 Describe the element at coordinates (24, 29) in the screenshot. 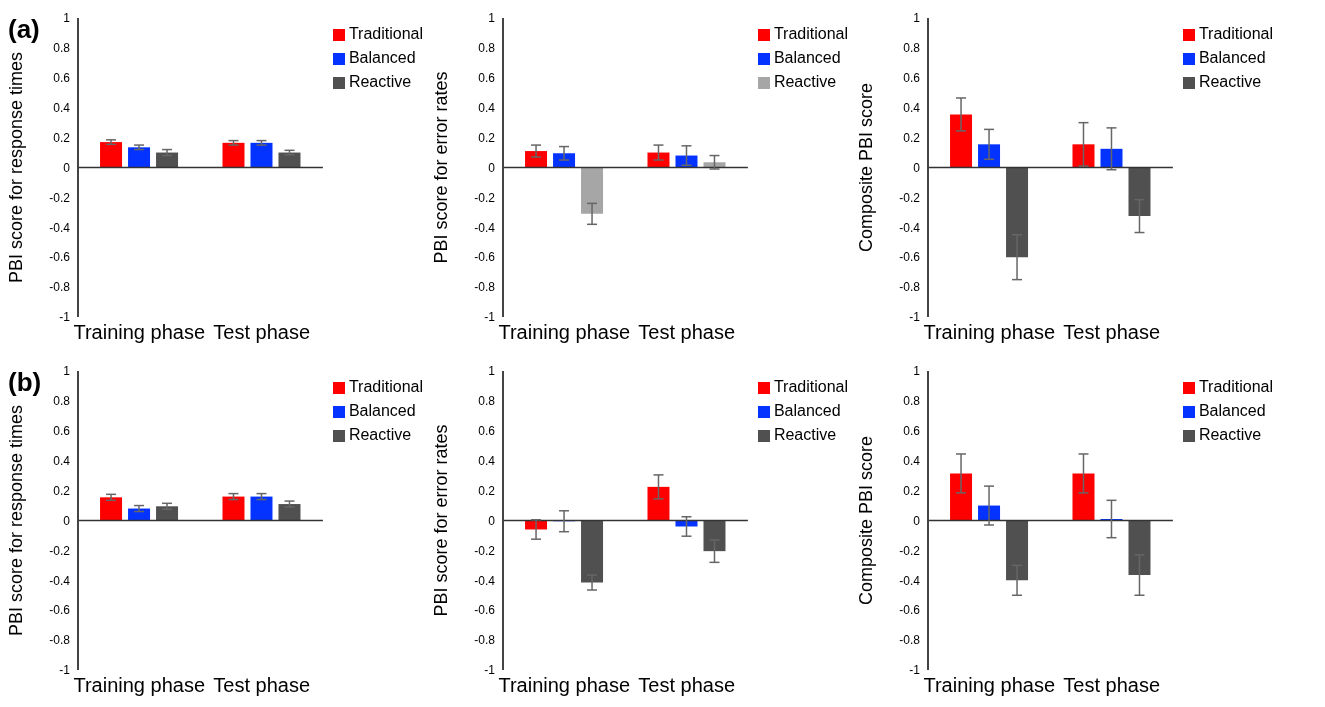

I see `text: (a)` at that location.